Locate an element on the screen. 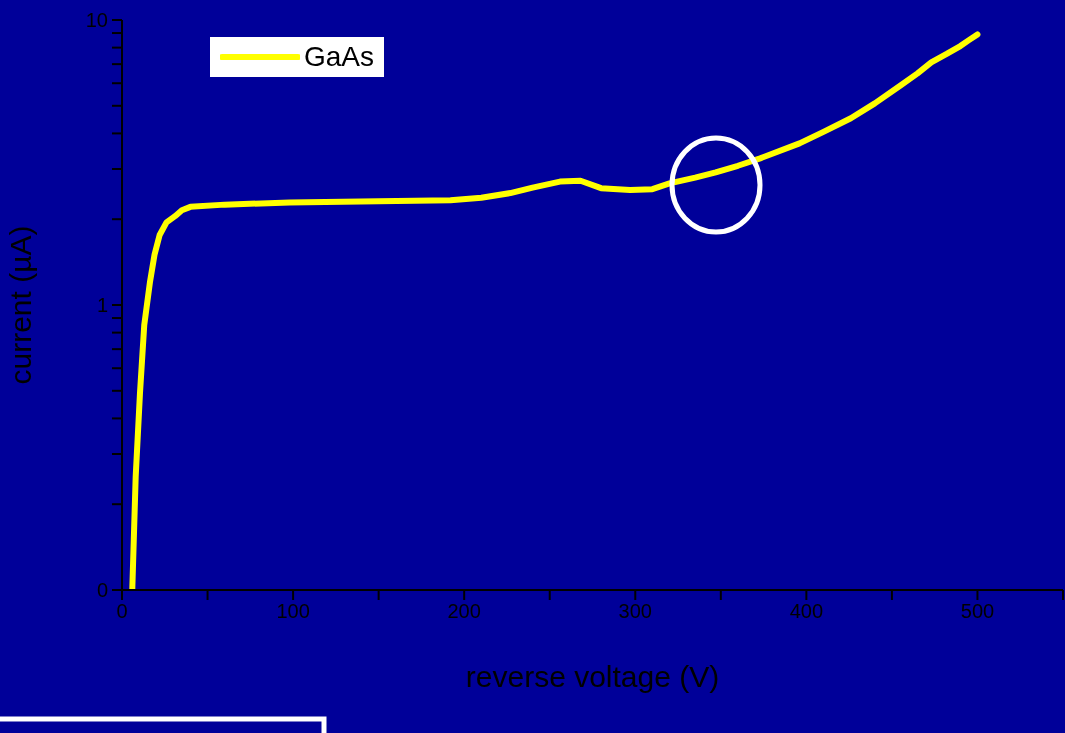  x-tick-label: 300 is located at coordinates (635, 611).